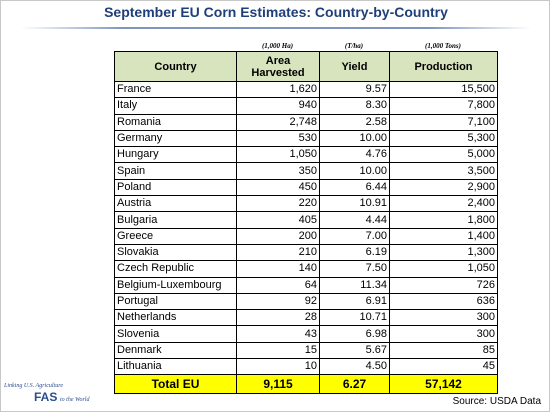  I want to click on value-cell: 43, so click(278, 334).